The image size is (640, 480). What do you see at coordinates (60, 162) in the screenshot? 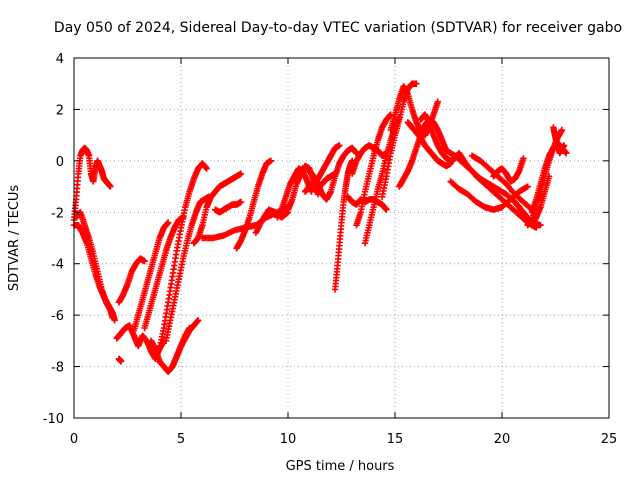
I see `y-tick-label: 0` at bounding box center [60, 162].